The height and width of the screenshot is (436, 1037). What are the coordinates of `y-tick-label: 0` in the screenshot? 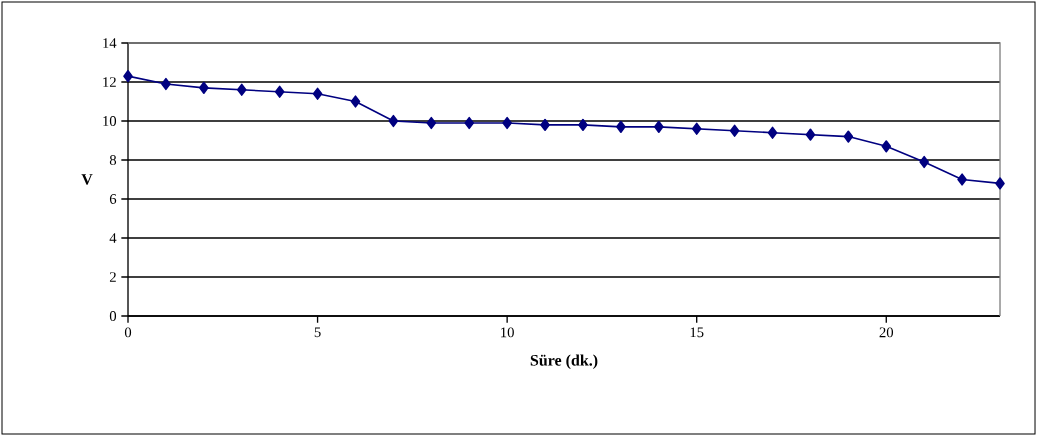 It's located at (113, 316).